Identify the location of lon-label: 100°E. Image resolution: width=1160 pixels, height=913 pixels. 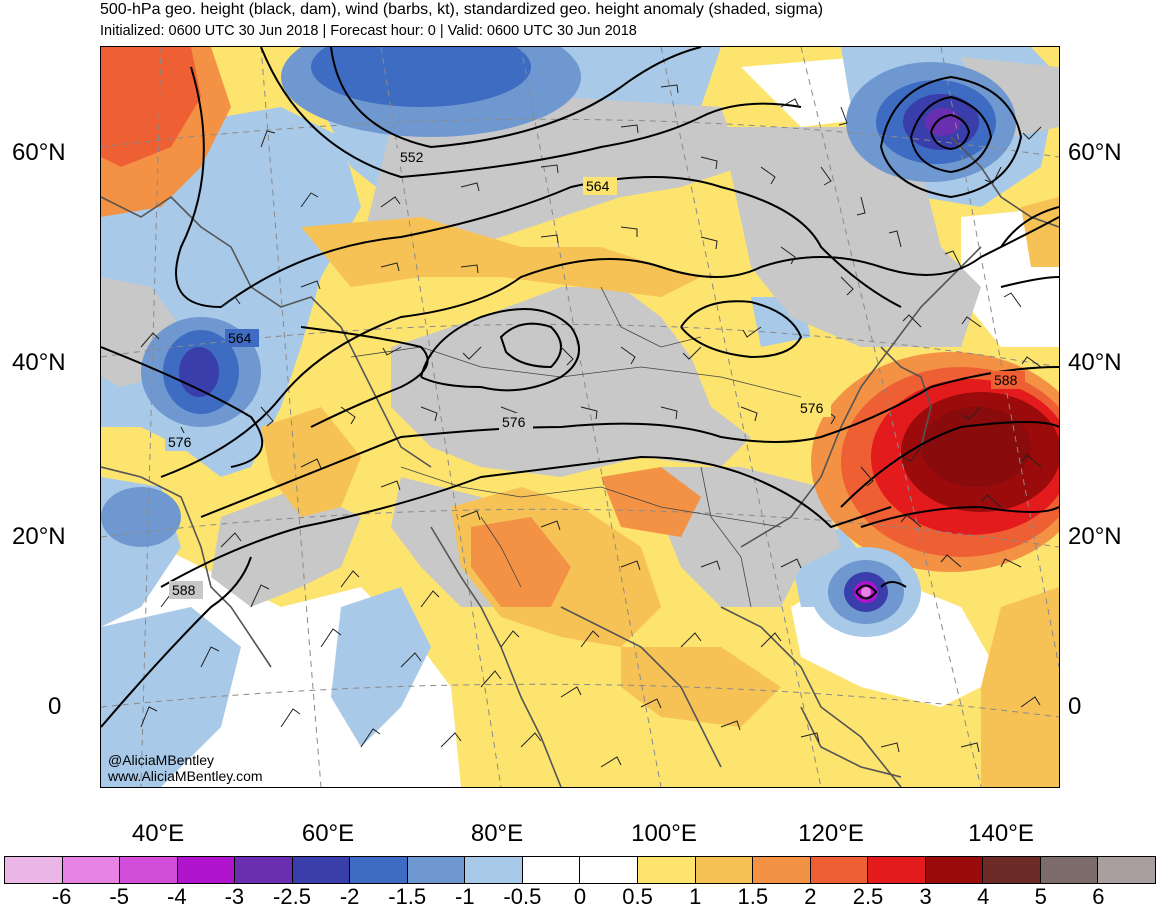
(664, 833).